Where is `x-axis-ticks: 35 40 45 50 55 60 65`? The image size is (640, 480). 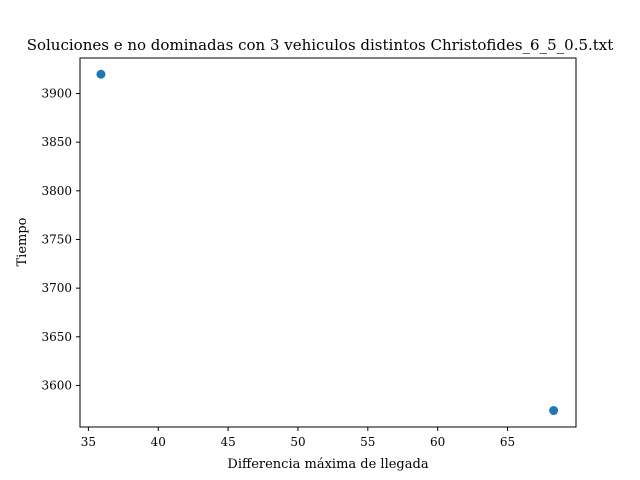 x-axis-ticks: 35 40 45 50 55 60 65 is located at coordinates (298, 438).